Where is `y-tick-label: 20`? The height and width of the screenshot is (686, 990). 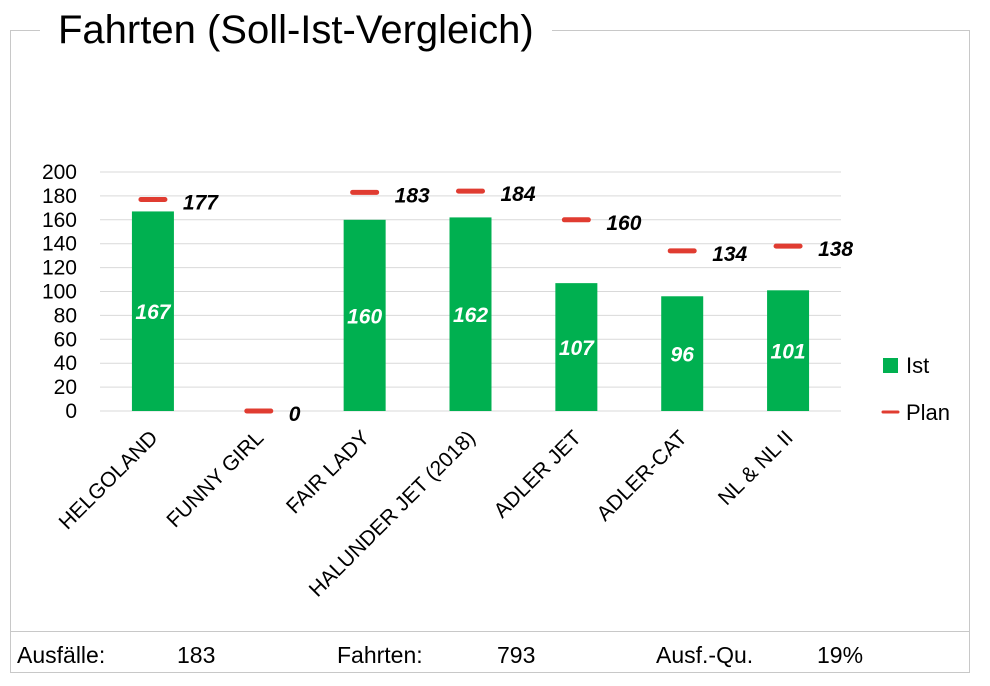 y-tick-label: 20 is located at coordinates (65, 387).